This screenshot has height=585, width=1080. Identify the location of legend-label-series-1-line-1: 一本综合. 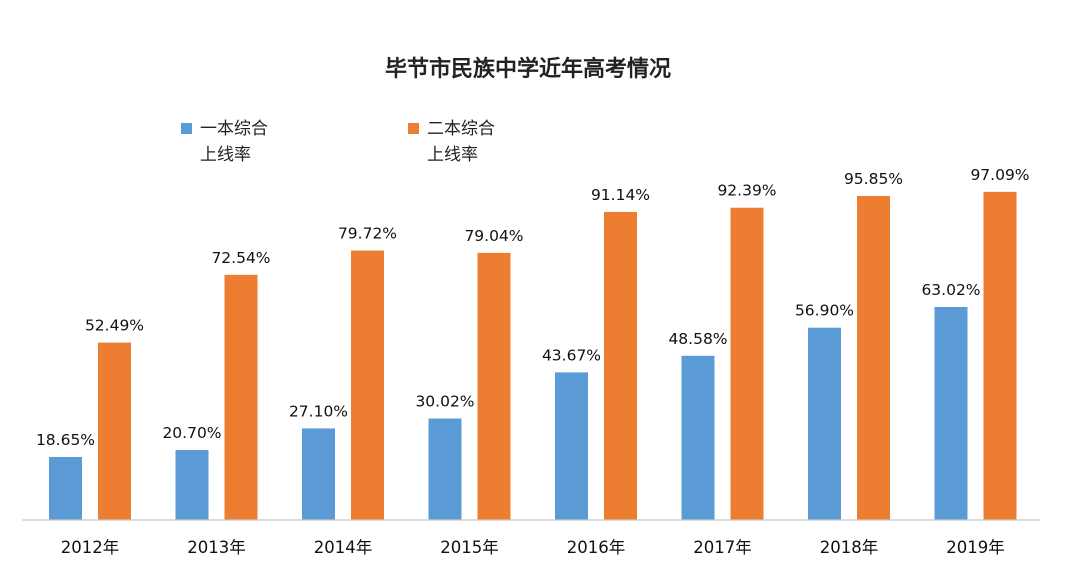
(234, 129).